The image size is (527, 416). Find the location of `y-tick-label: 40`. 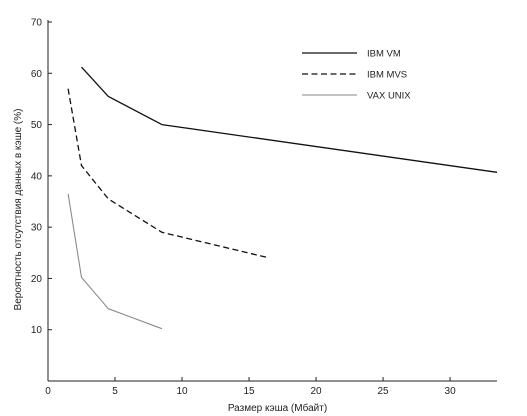

y-tick-label: 40 is located at coordinates (37, 176).